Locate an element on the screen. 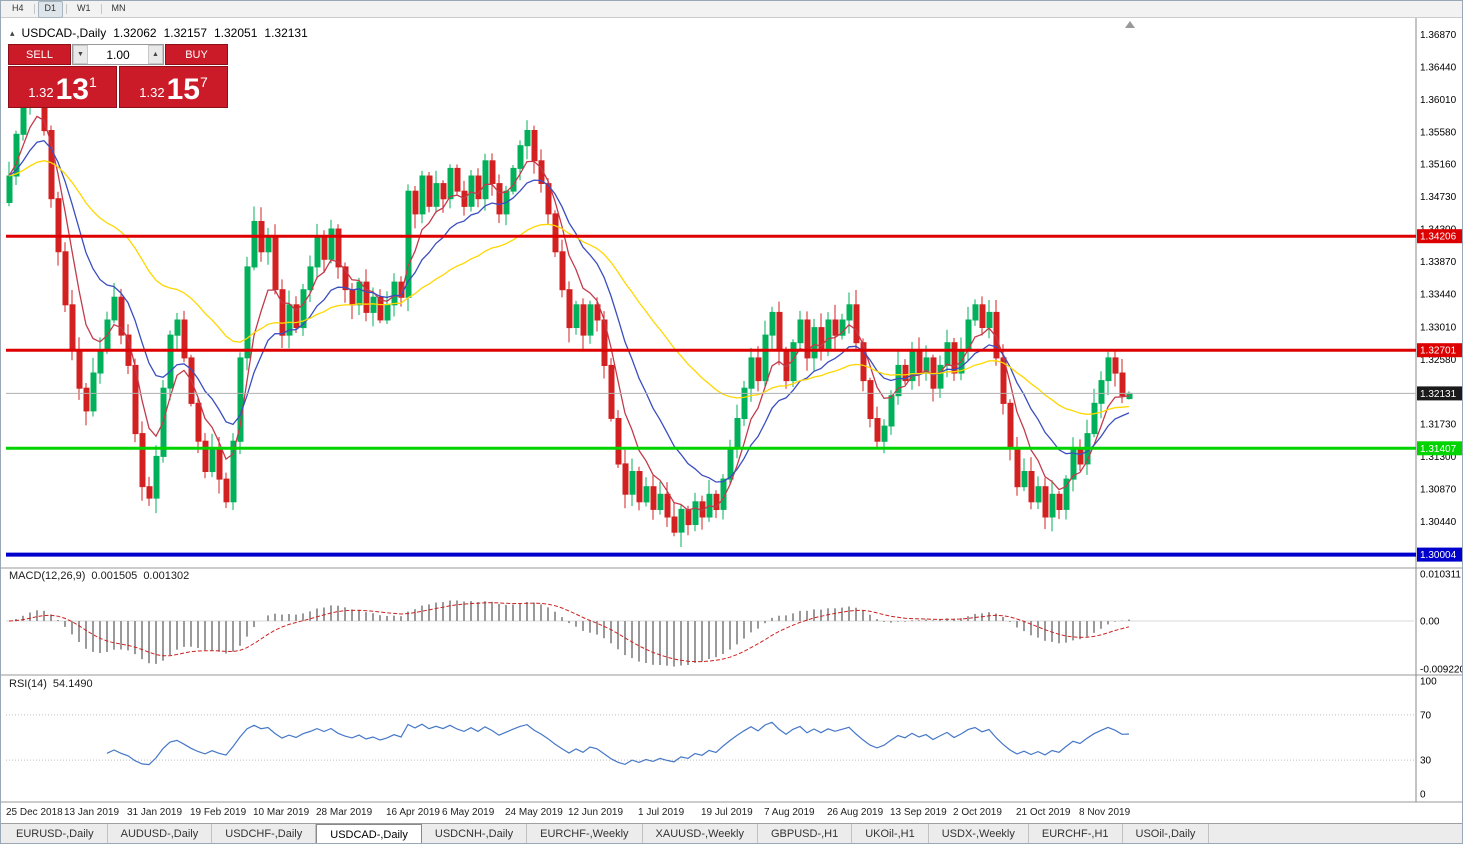 Image resolution: width=1463 pixels, height=844 pixels. macd-indicator-label: MACD(12,26,9) 0.001505 0.001302 is located at coordinates (99, 576).